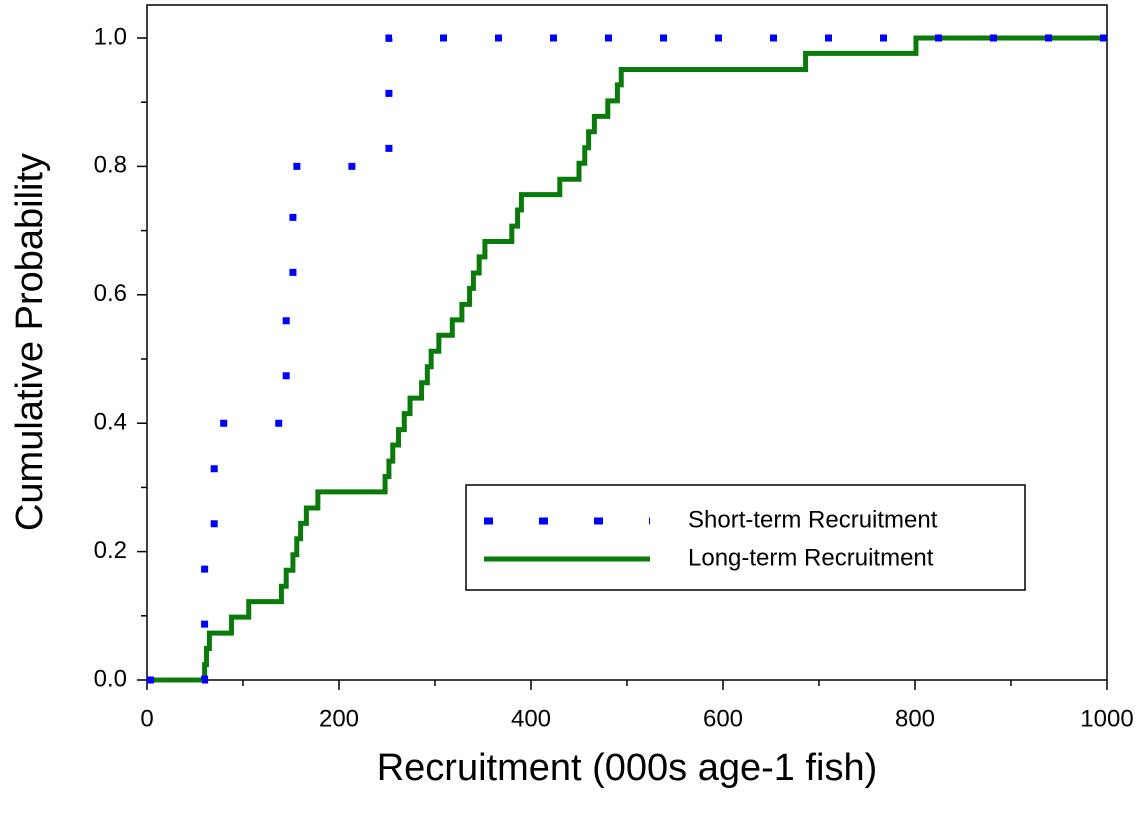  I want to click on y-tick-label: 1.0, so click(110, 36).